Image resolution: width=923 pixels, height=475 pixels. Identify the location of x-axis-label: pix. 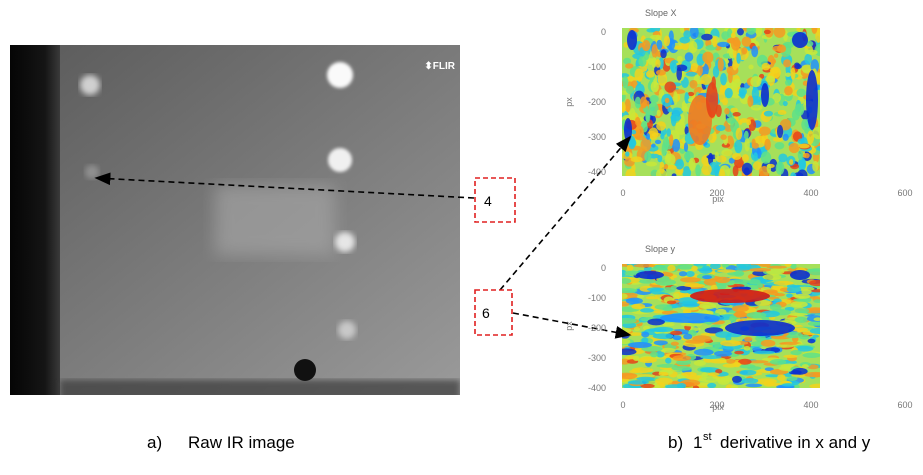
(718, 199).